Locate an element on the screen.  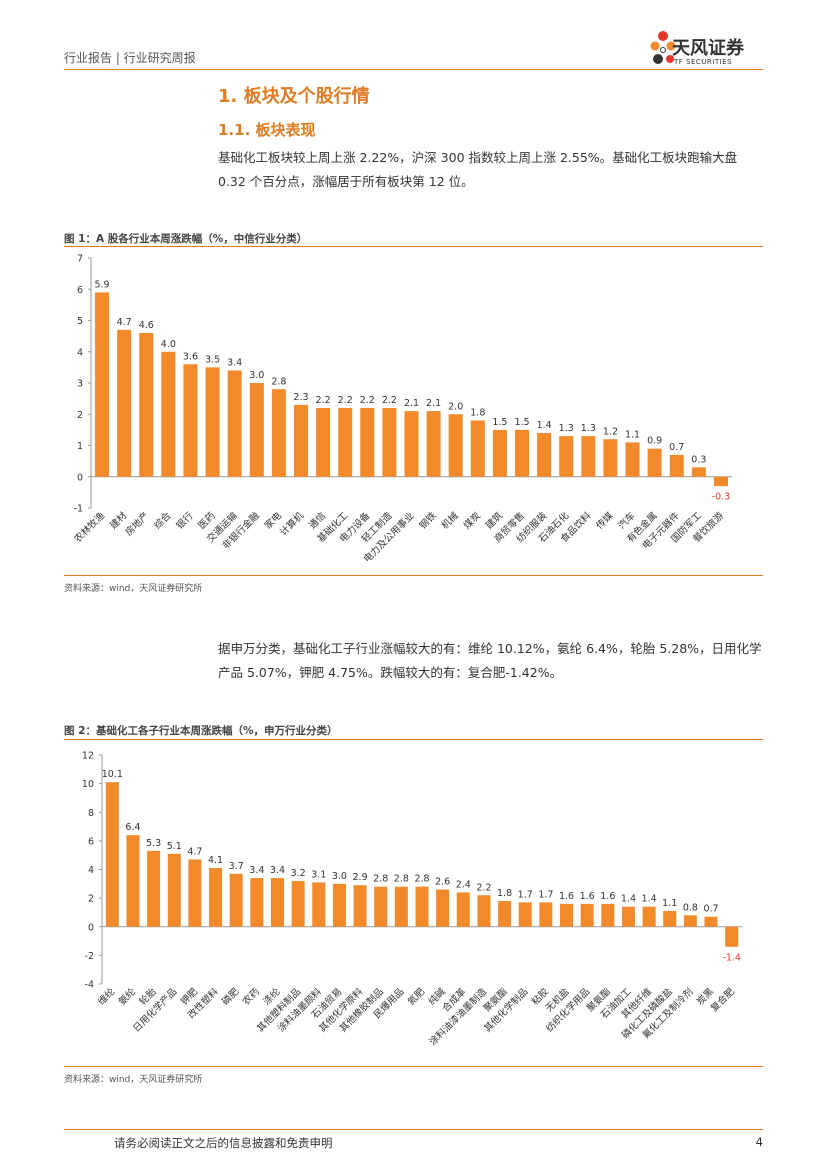
data-label: 0.3 is located at coordinates (698, 459).